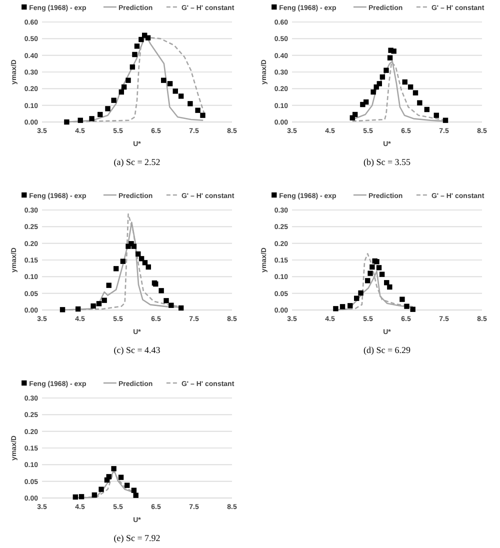  I want to click on text: (c) Sc = 4.43, so click(137, 350).